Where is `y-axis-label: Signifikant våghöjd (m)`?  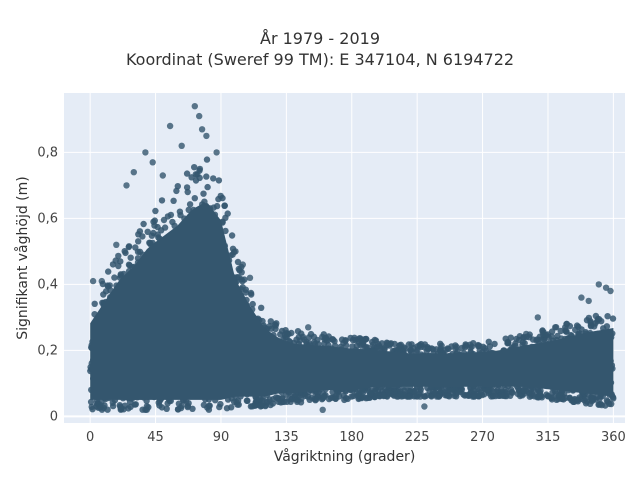 y-axis-label: Signifikant våghöjd (m) is located at coordinates (22, 257).